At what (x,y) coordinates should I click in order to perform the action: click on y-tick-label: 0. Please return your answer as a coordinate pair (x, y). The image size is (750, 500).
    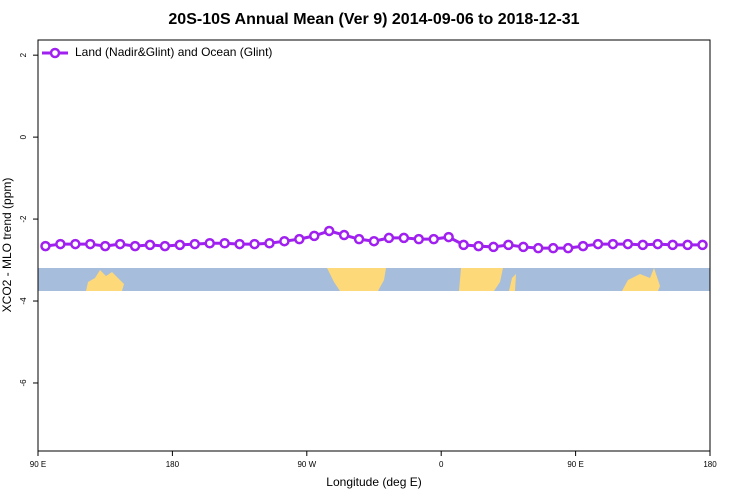
    Looking at the image, I should click on (23, 136).